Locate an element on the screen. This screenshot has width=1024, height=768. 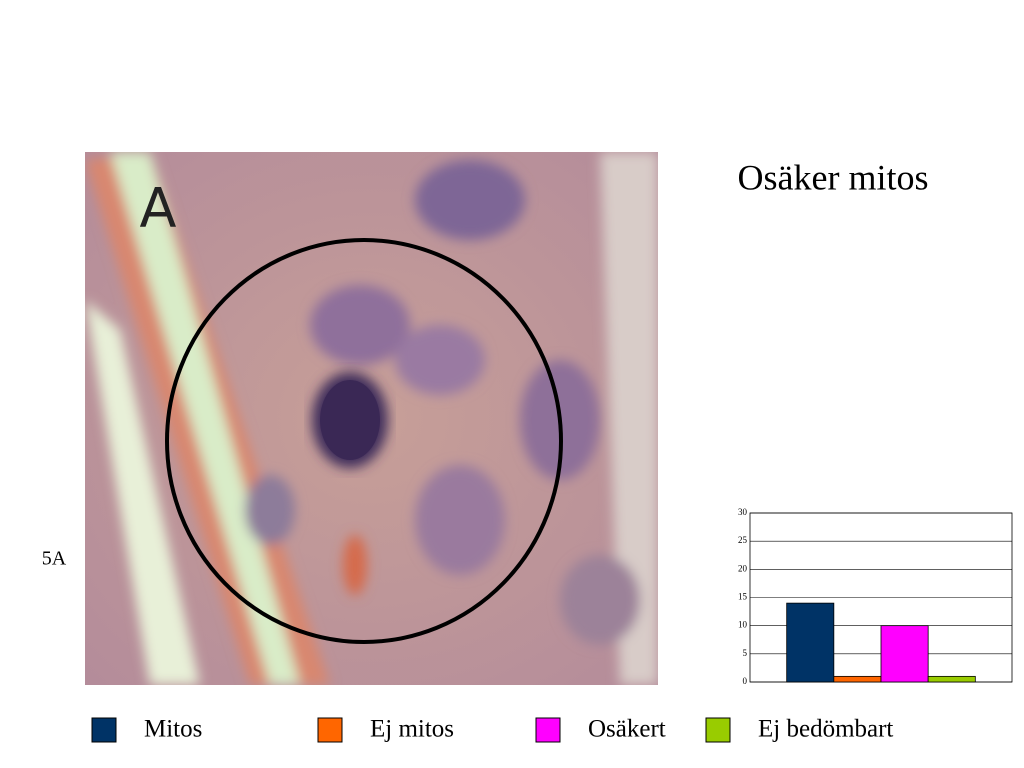
legend-label: Ej bedömbart is located at coordinates (825, 729).